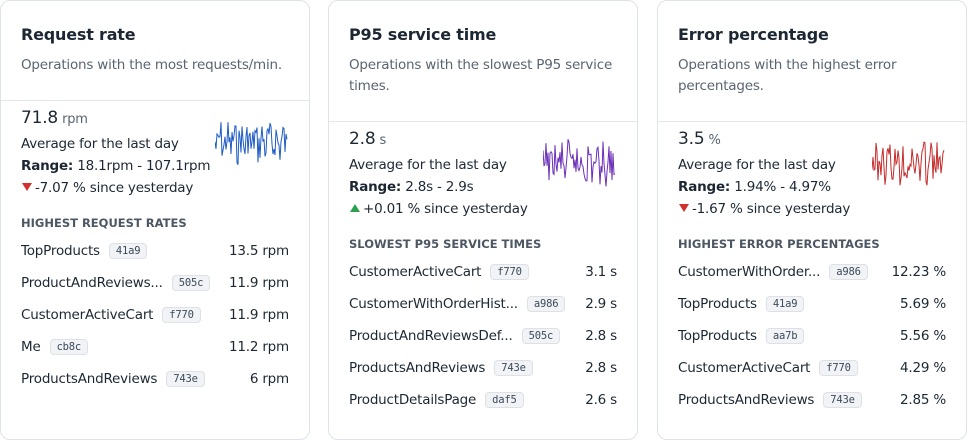 This screenshot has height=440, width=969. I want to click on change-text: +0.01 % since yesterday, so click(445, 209).